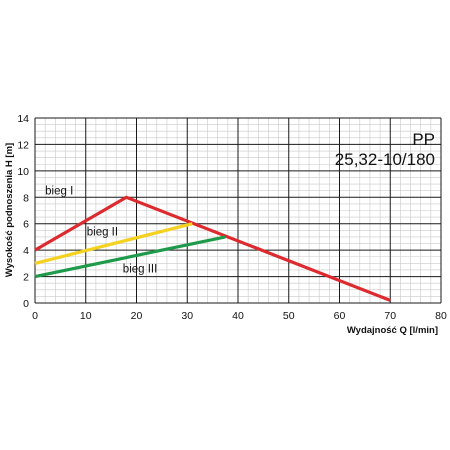 The image size is (450, 450). I want to click on series-labels: bieg I bieg II bieg III, so click(101, 231).